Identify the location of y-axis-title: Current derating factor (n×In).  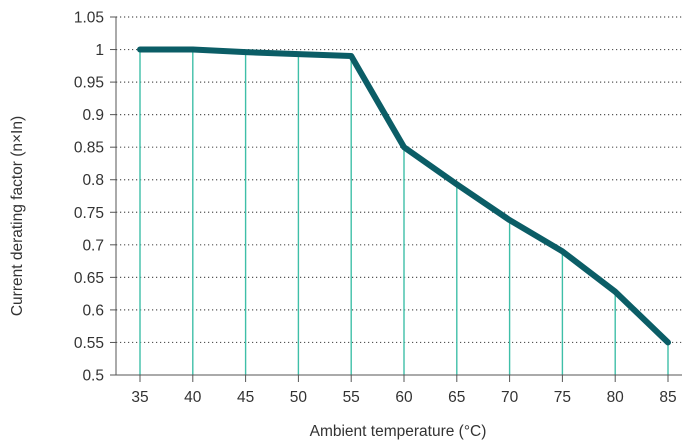
(17, 216).